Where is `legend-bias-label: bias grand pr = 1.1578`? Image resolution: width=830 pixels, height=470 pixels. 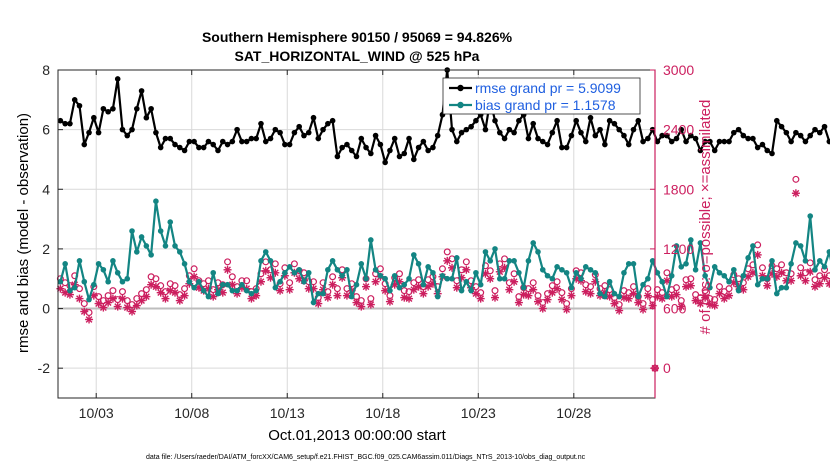 legend-bias-label: bias grand pr = 1.1578 is located at coordinates (545, 105).